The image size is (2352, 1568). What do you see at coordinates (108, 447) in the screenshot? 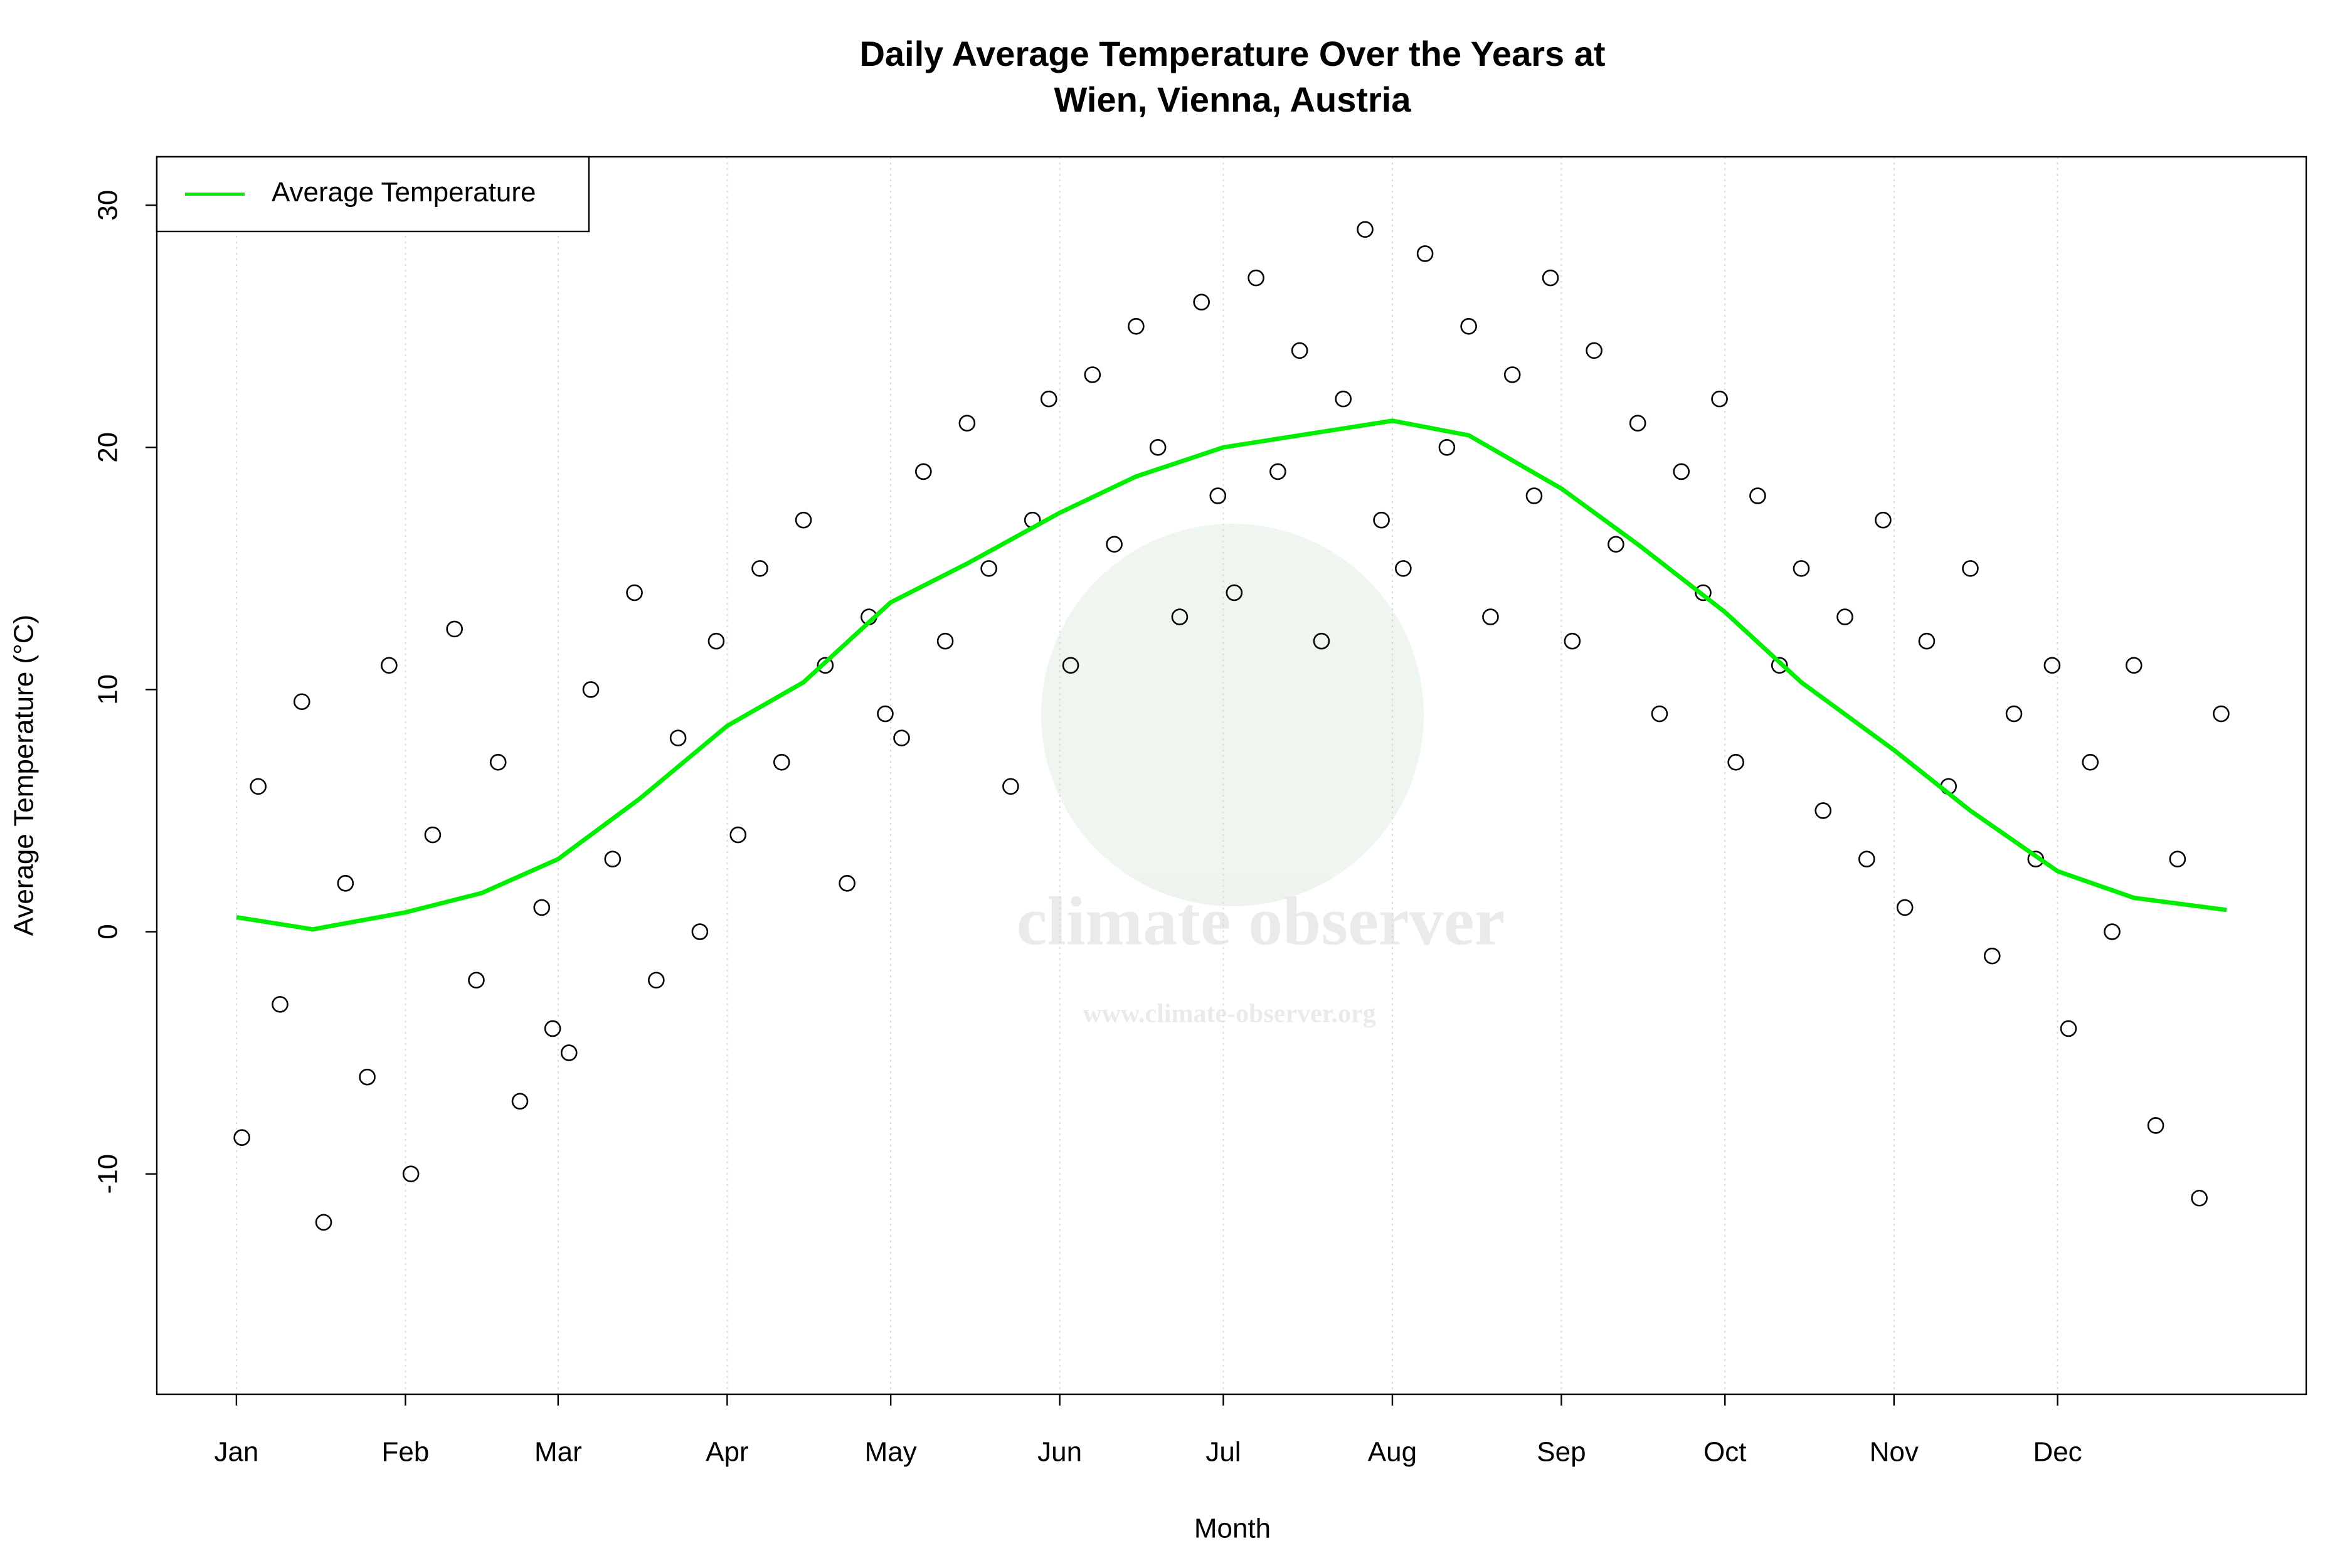
I see `y-tick-label: 20` at bounding box center [108, 447].